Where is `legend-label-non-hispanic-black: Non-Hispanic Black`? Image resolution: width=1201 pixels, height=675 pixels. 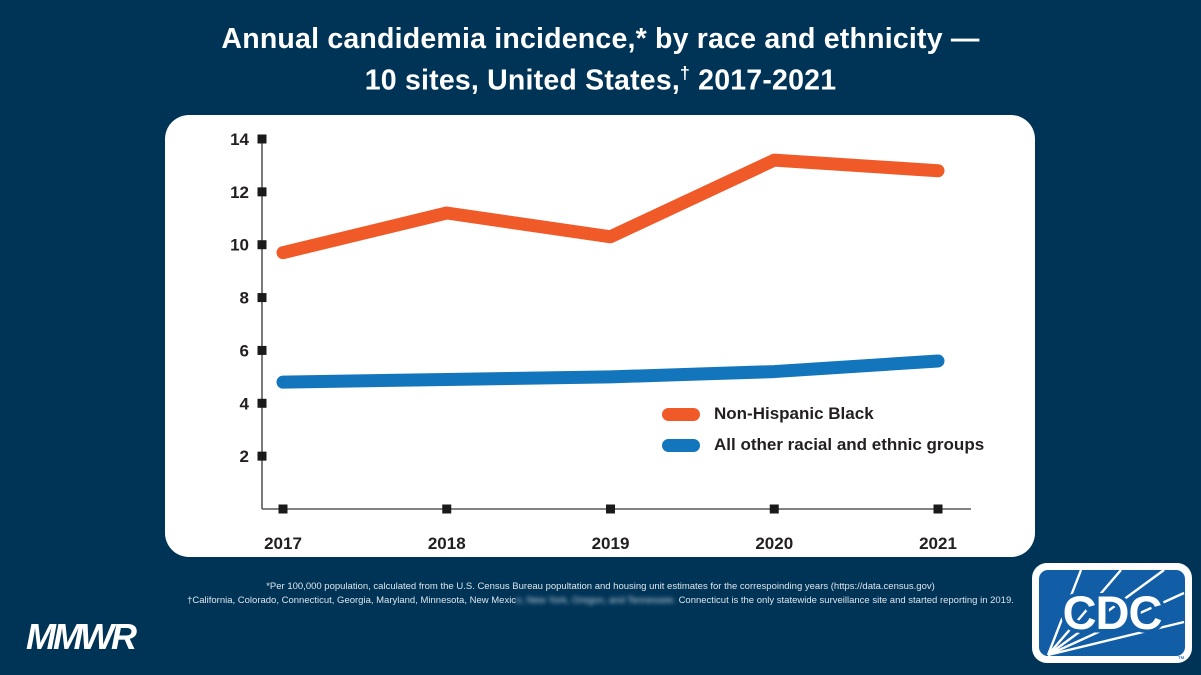
legend-label-non-hispanic-black: Non-Hispanic Black is located at coordinates (794, 413).